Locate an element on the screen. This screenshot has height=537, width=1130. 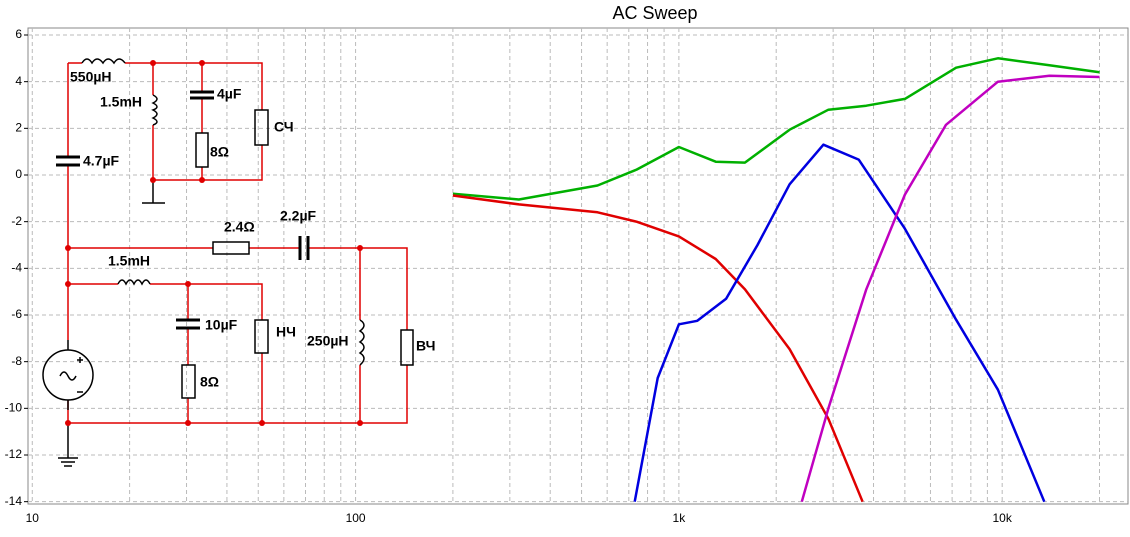
component-label: 2.4Ω is located at coordinates (239, 227).